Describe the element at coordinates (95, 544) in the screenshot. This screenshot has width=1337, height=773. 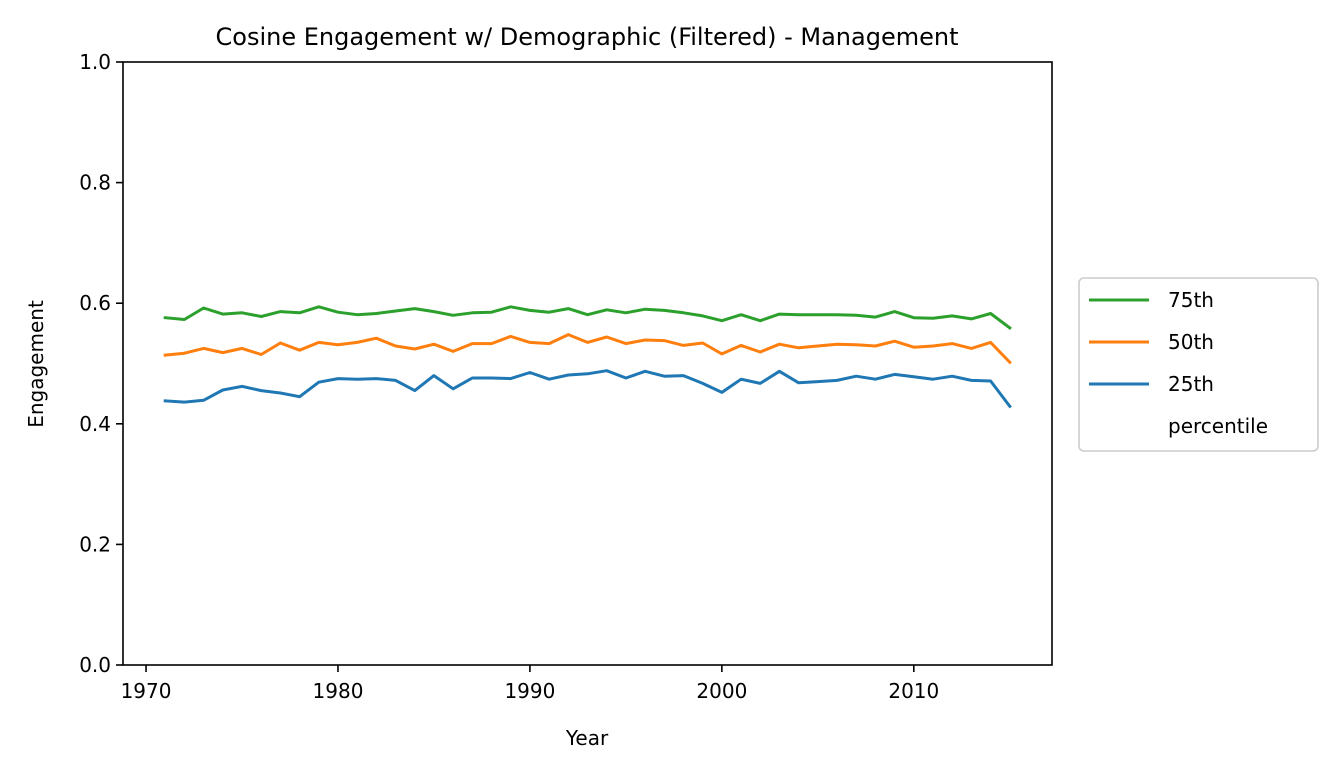
I see `y-tick-label: 0.2` at that location.